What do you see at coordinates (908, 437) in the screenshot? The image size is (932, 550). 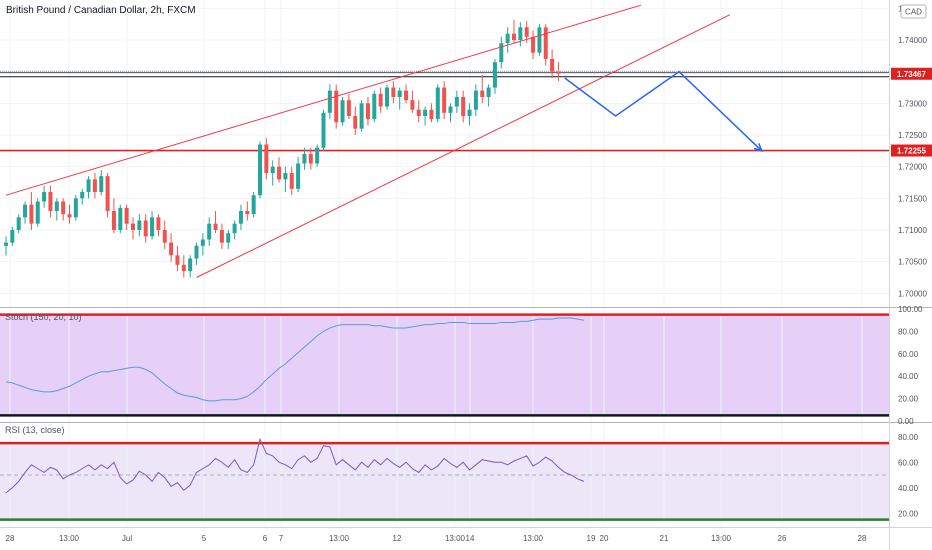 I see `rsi-tick-label: 80.00` at bounding box center [908, 437].